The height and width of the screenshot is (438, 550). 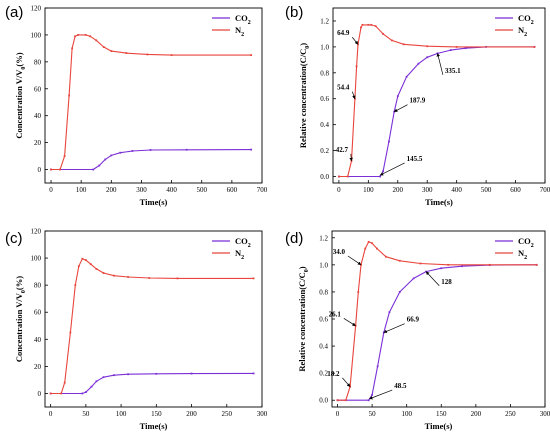 I want to click on x-tick-label: 700, so click(x=262, y=190).